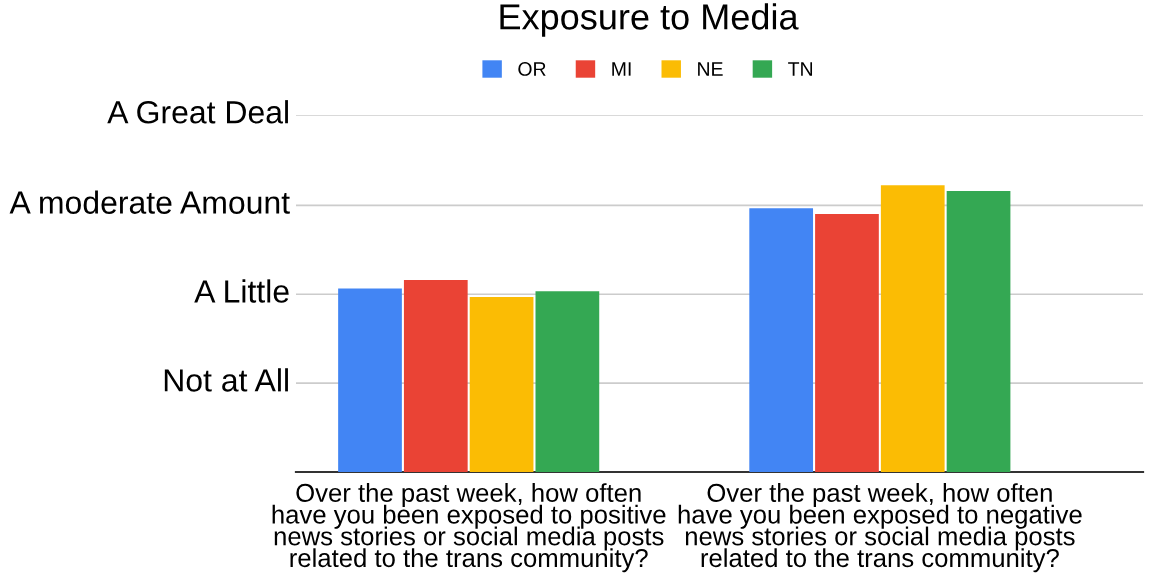 The height and width of the screenshot is (584, 1157). What do you see at coordinates (226, 380) in the screenshot?
I see `ref-line-label: Not at All` at bounding box center [226, 380].